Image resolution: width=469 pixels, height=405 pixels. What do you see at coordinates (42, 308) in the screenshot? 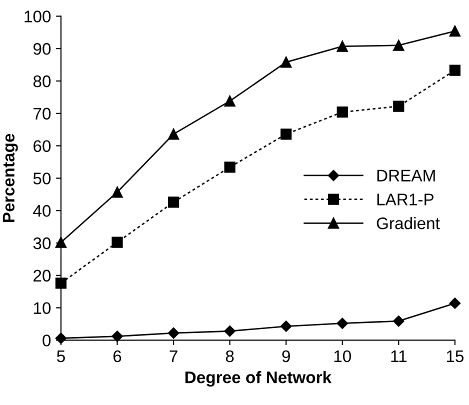
I see `y-tick-label: 10` at bounding box center [42, 308].